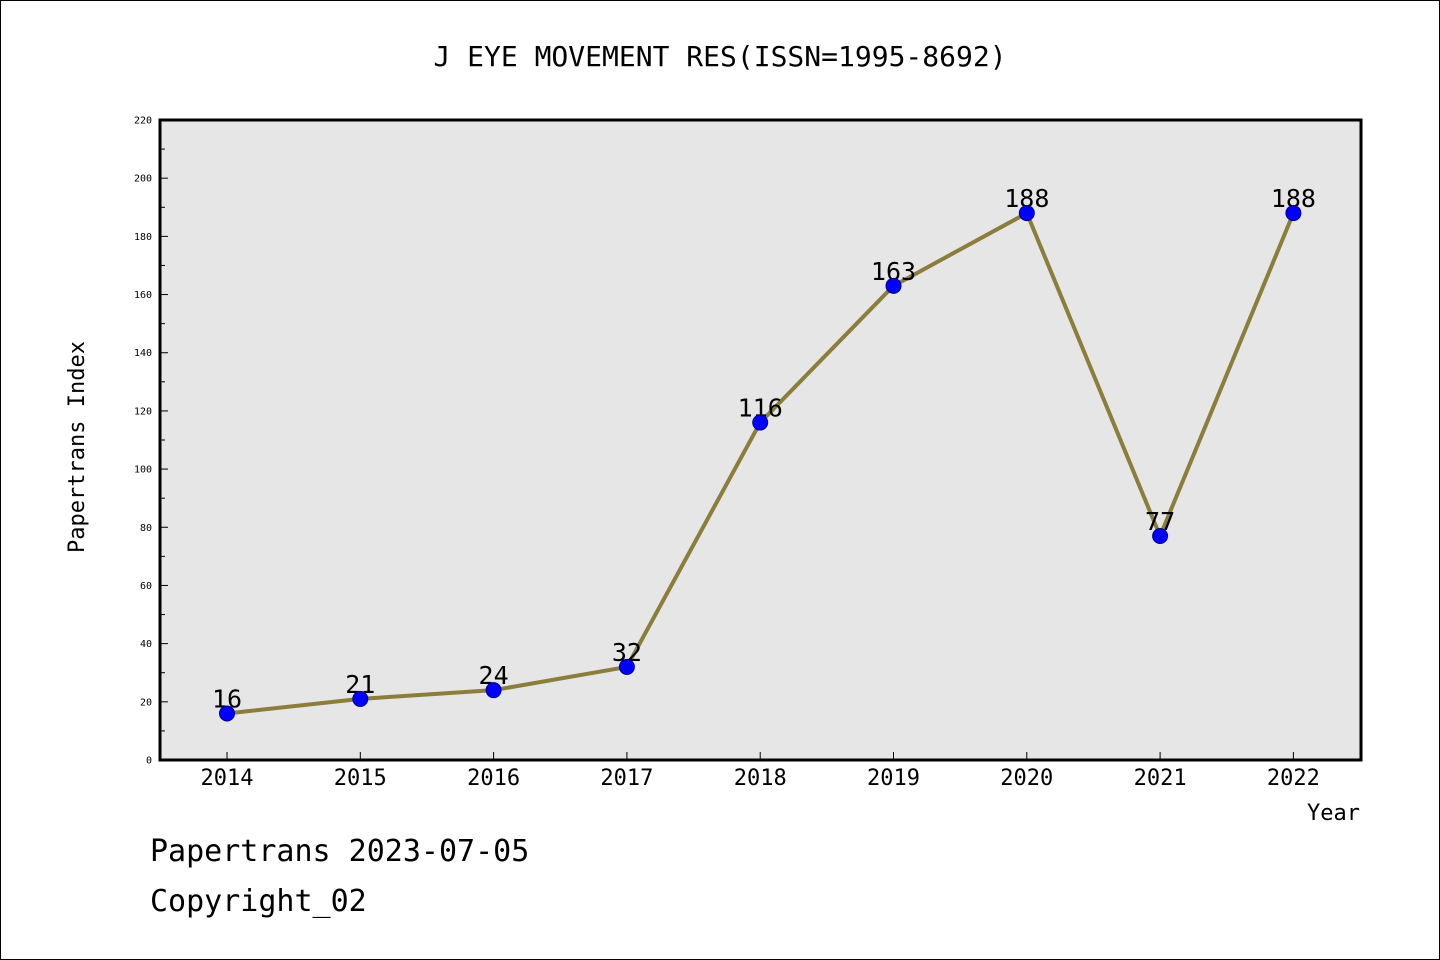  Describe the element at coordinates (146, 528) in the screenshot. I see `y-tick-label: 80` at that location.